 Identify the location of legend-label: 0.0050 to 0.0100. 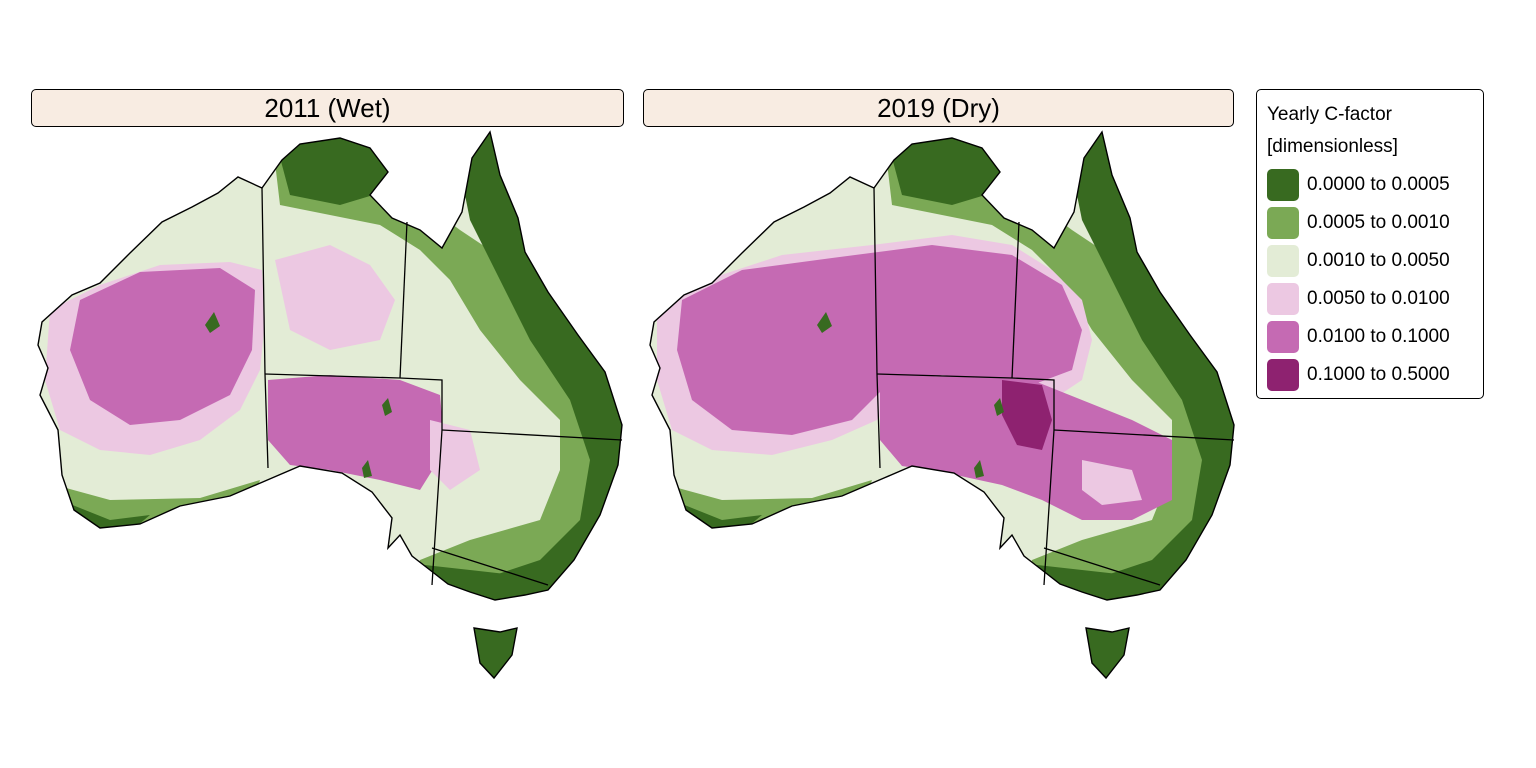
(1378, 298).